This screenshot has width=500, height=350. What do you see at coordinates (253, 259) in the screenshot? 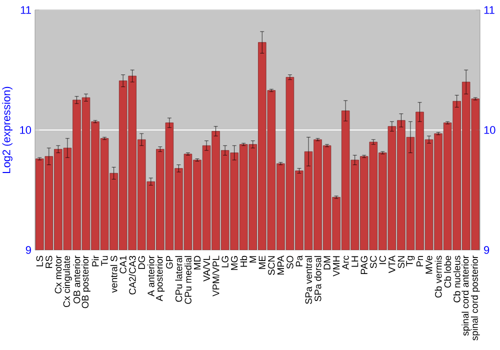
I see `x-tick-label: M` at bounding box center [253, 259].